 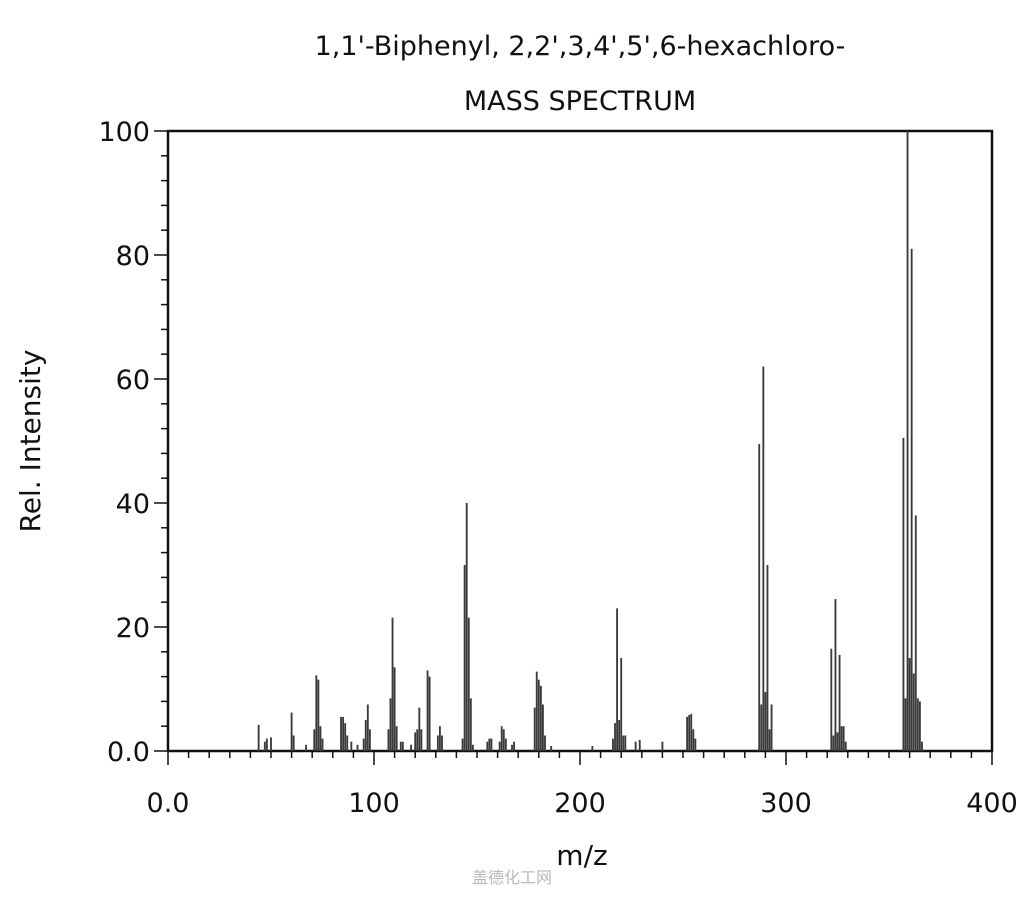 I want to click on x-tick-label: 100, so click(x=374, y=803).